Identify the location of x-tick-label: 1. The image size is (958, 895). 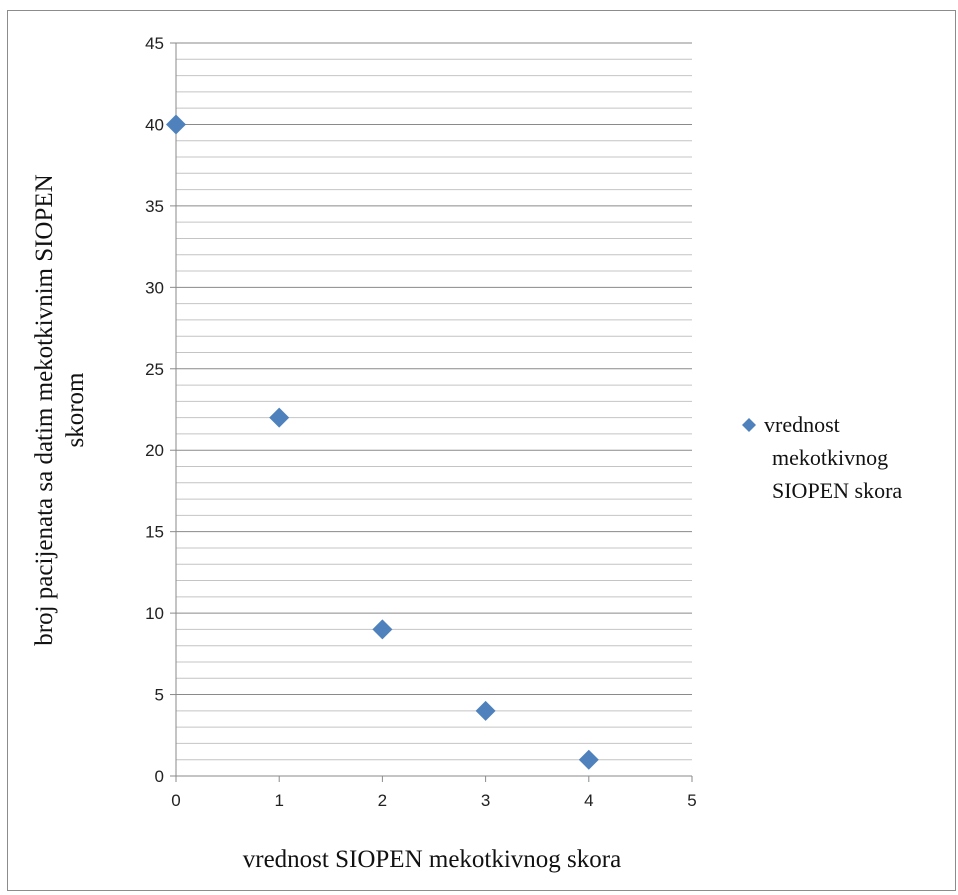
(278, 800).